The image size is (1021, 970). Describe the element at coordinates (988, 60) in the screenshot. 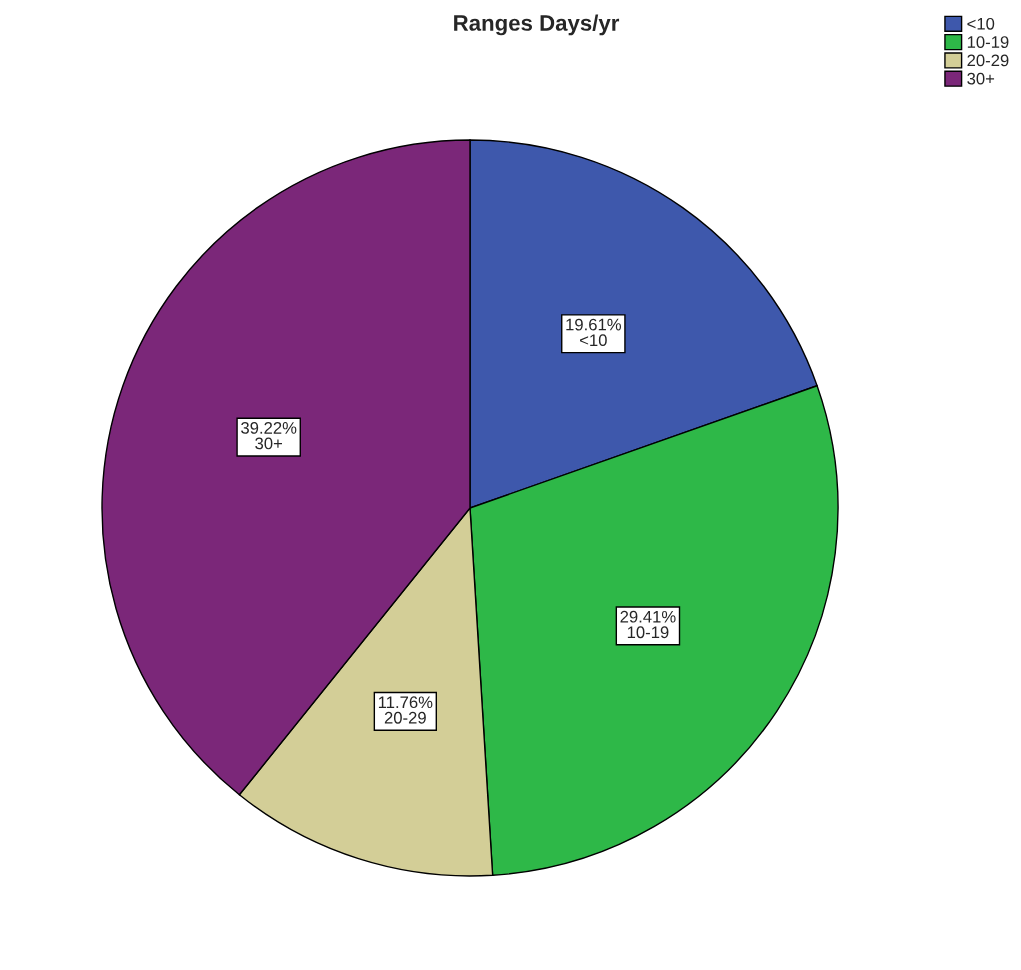

I see `legend-label: 20-29` at that location.